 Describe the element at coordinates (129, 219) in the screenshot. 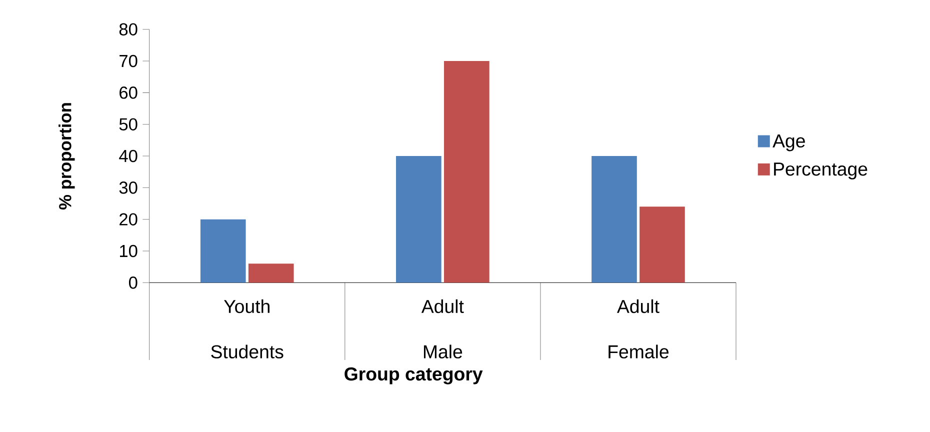

I see `y-tick-label: 20` at that location.